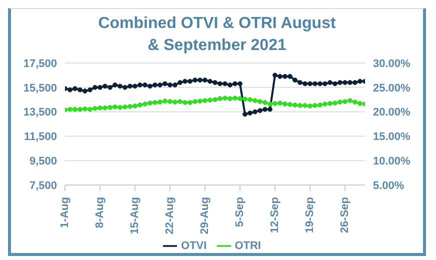  What do you see at coordinates (100, 212) in the screenshot?
I see `x-tick-label: 8-Aug` at bounding box center [100, 212].